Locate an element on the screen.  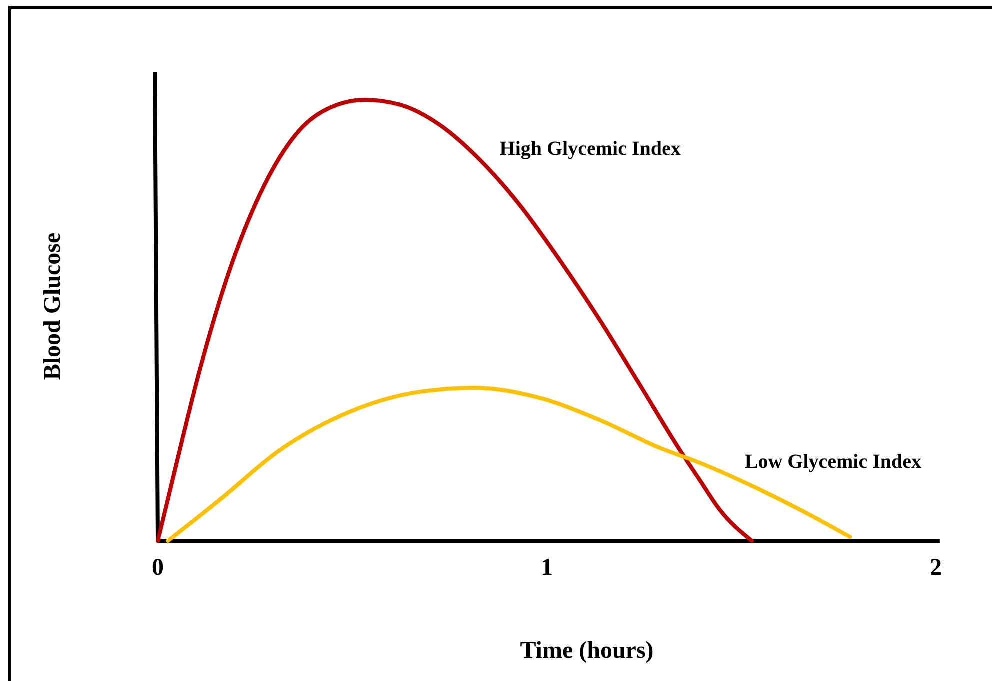
x-tick-label: 1 is located at coordinates (547, 568).